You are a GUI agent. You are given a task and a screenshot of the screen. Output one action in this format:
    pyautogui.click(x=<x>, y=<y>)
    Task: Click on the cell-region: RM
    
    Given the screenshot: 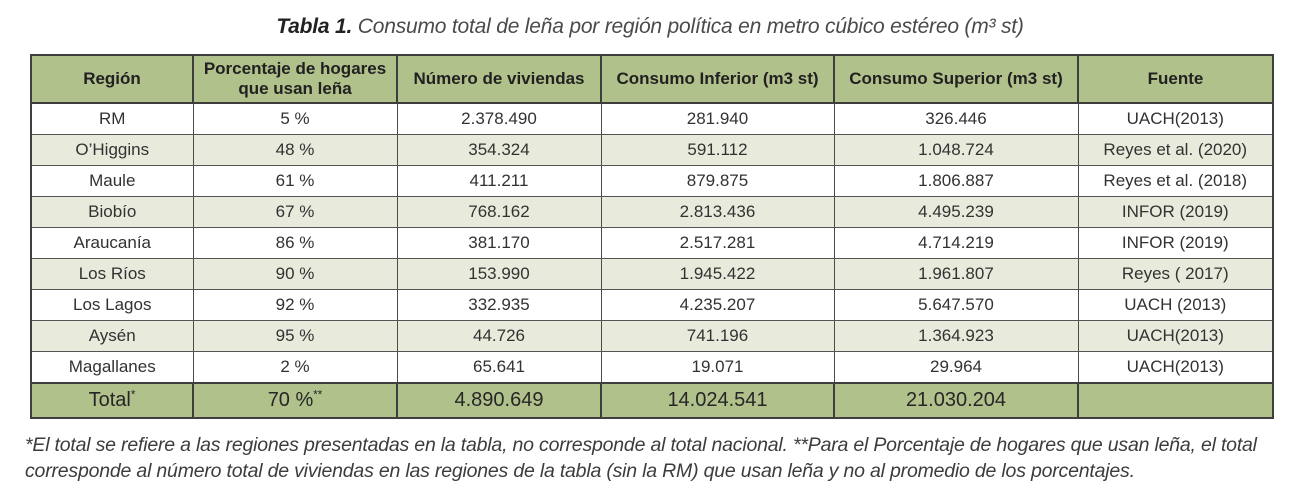 What is the action you would take?
    pyautogui.click(x=112, y=118)
    